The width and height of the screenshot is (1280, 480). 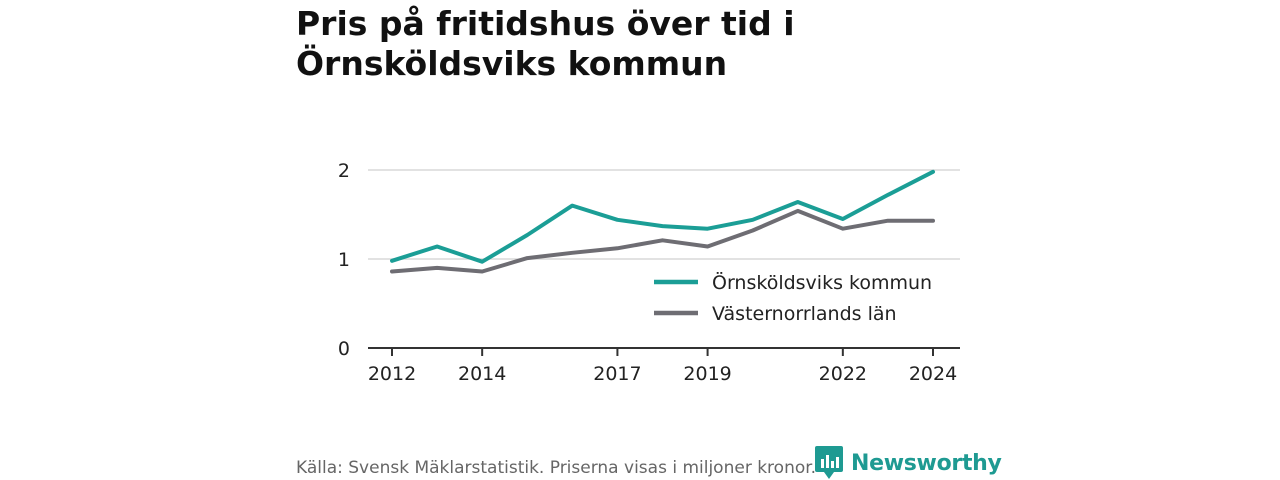 What do you see at coordinates (617, 374) in the screenshot?
I see `x-tick-label-2017: 2017` at bounding box center [617, 374].